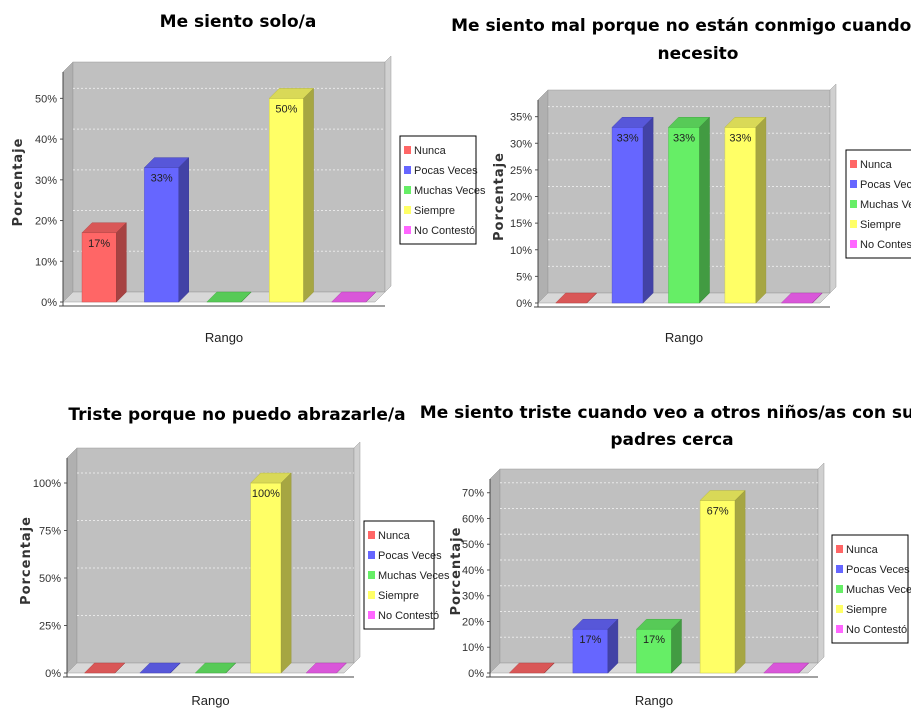 This screenshot has width=911, height=718. I want to click on bar-muchas-veces: 33%, so click(689, 210).